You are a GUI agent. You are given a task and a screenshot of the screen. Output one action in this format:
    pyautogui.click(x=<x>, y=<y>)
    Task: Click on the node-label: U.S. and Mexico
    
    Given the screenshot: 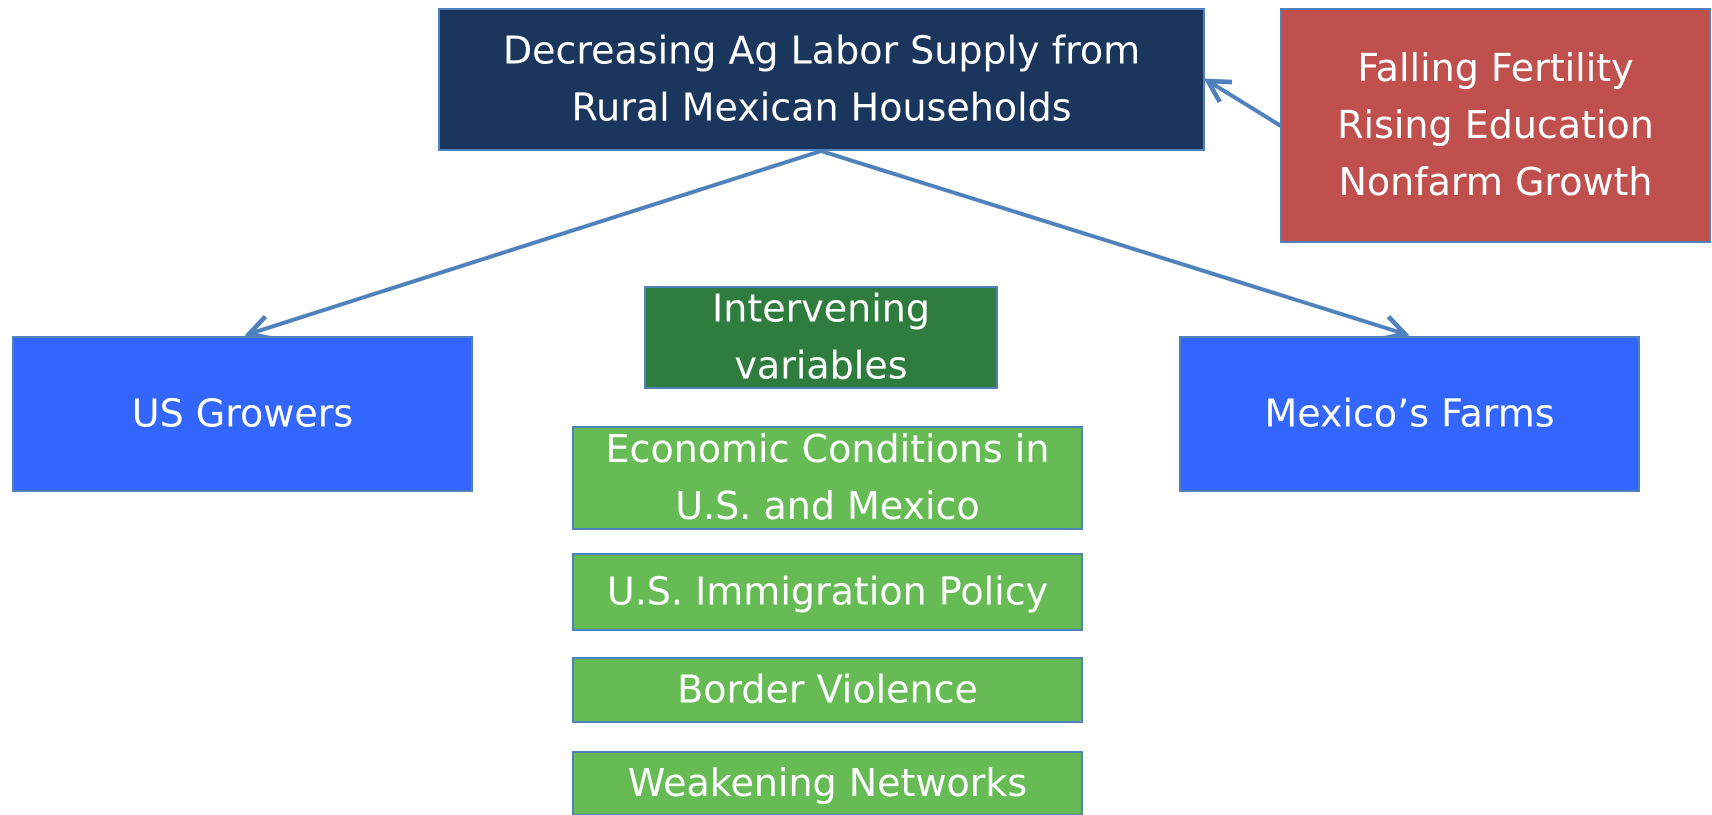 What is the action you would take?
    pyautogui.click(x=827, y=506)
    